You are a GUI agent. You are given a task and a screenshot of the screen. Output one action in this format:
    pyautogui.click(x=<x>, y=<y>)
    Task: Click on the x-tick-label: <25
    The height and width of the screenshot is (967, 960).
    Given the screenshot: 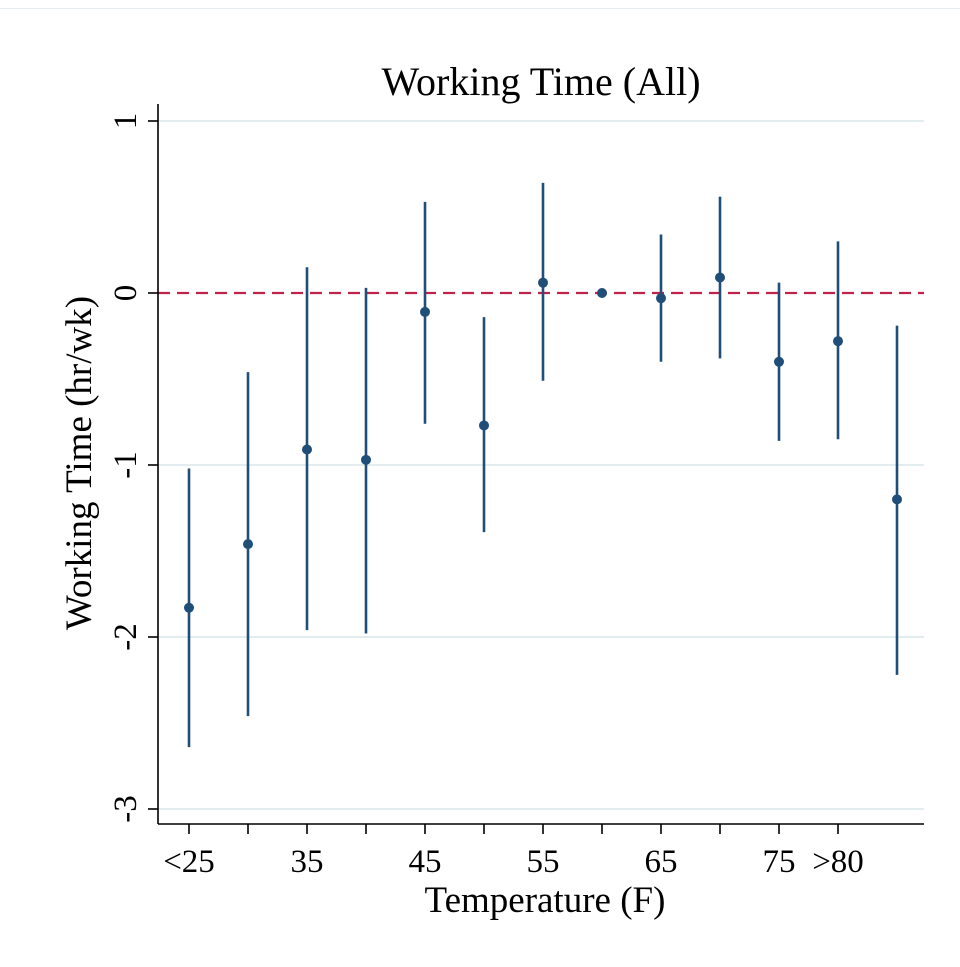 What is the action you would take?
    pyautogui.click(x=189, y=862)
    